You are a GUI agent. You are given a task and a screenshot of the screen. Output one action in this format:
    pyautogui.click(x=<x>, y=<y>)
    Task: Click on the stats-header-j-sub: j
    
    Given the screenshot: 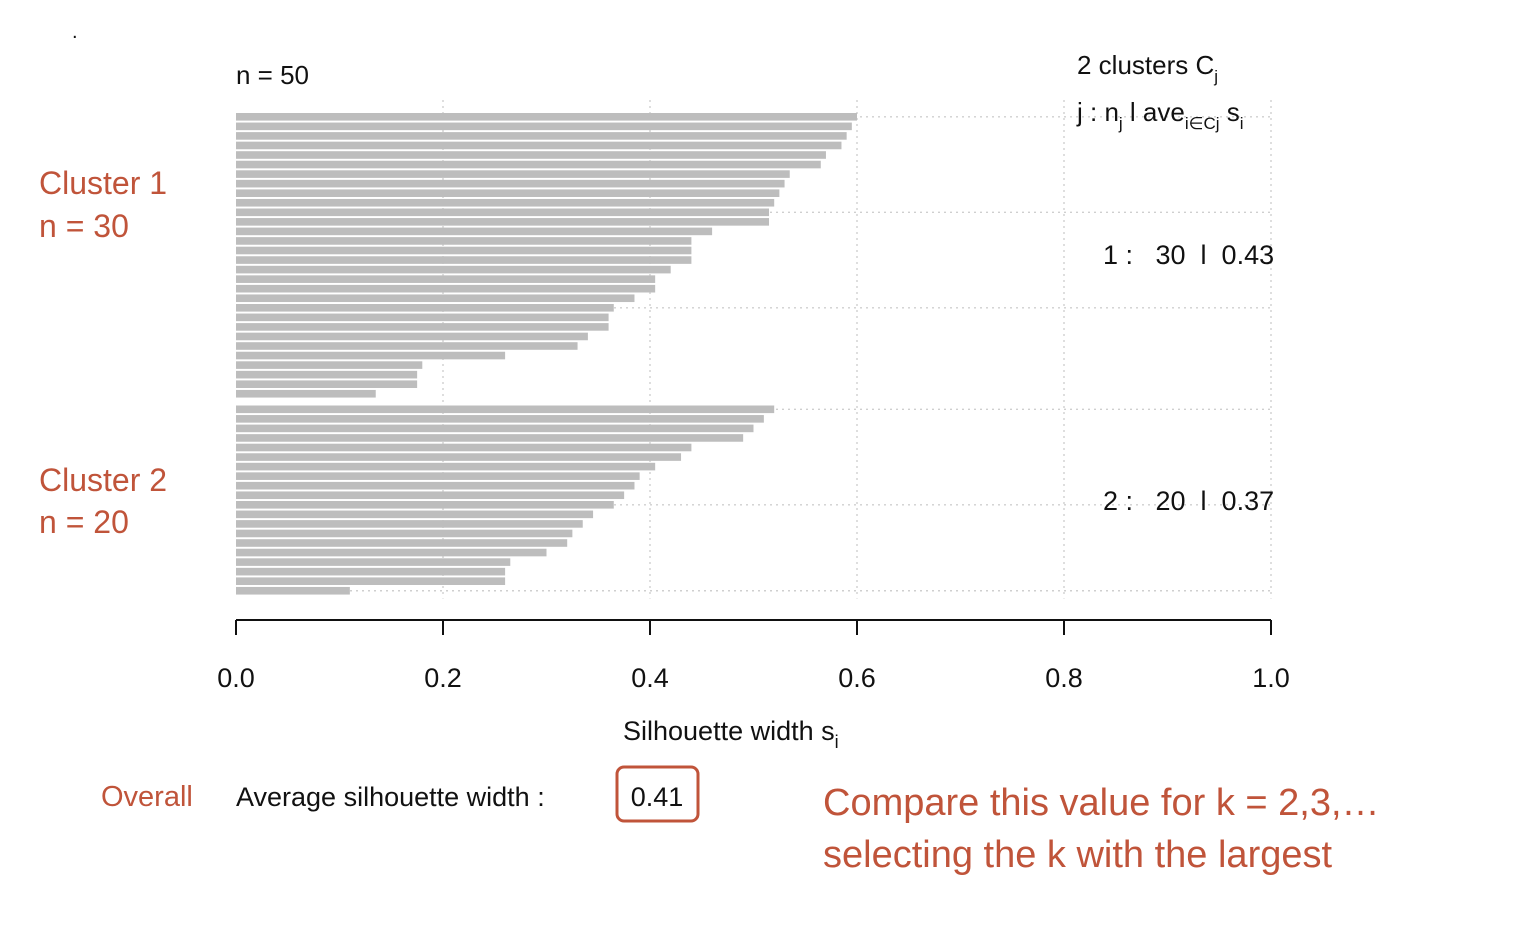 What is the action you would take?
    pyautogui.click(x=1120, y=123)
    